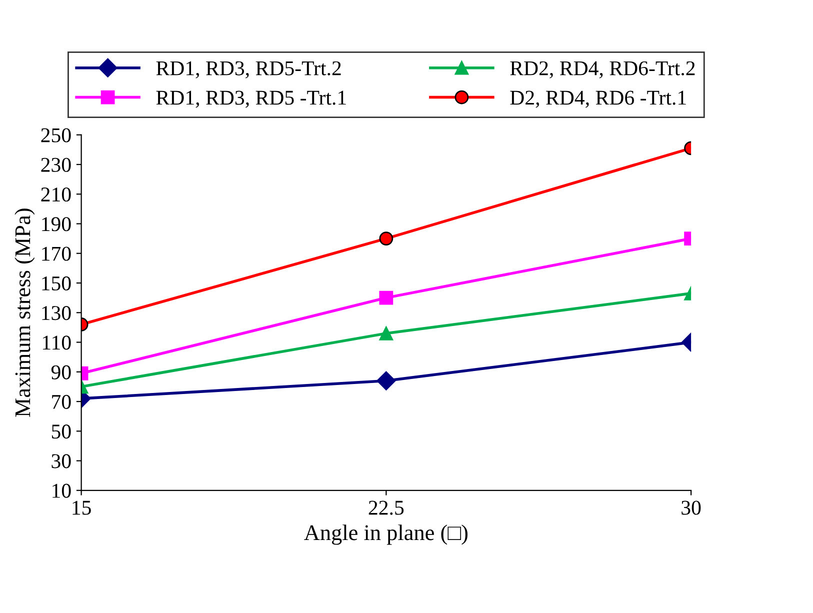  Describe the element at coordinates (61, 491) in the screenshot. I see `y-tick-label: 10` at that location.